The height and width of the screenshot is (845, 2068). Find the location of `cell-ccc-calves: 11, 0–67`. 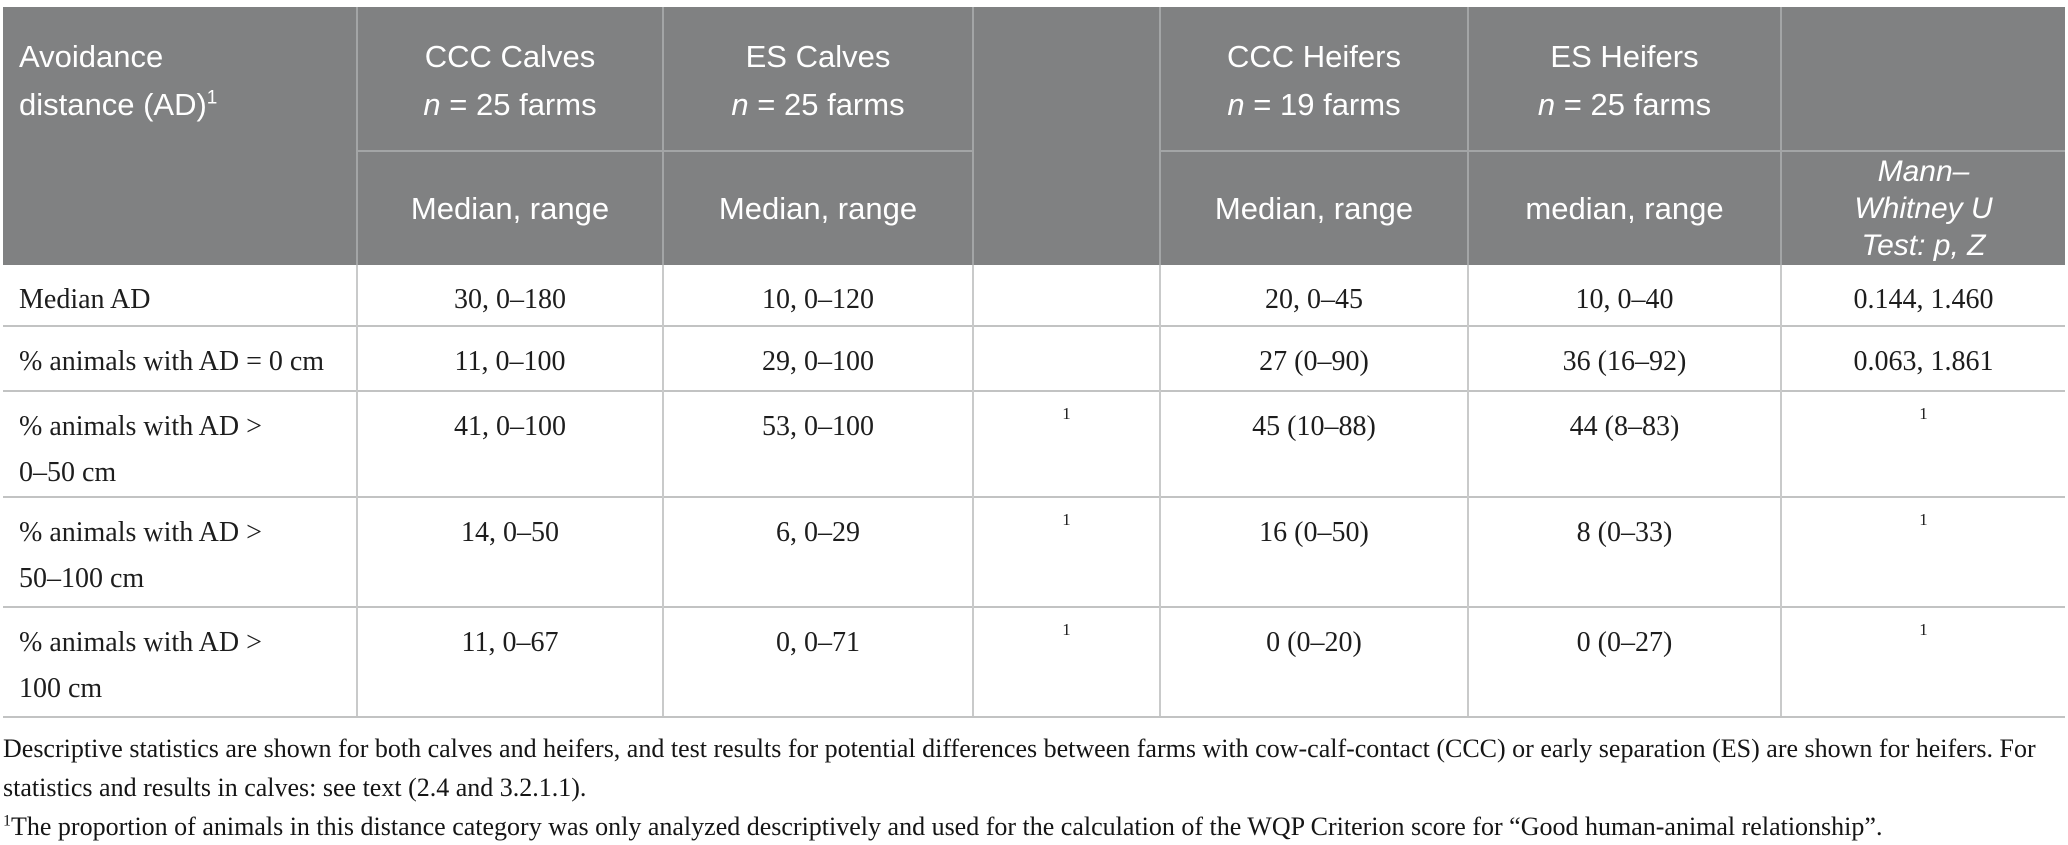

cell-ccc-calves: 11, 0–67 is located at coordinates (509, 662).